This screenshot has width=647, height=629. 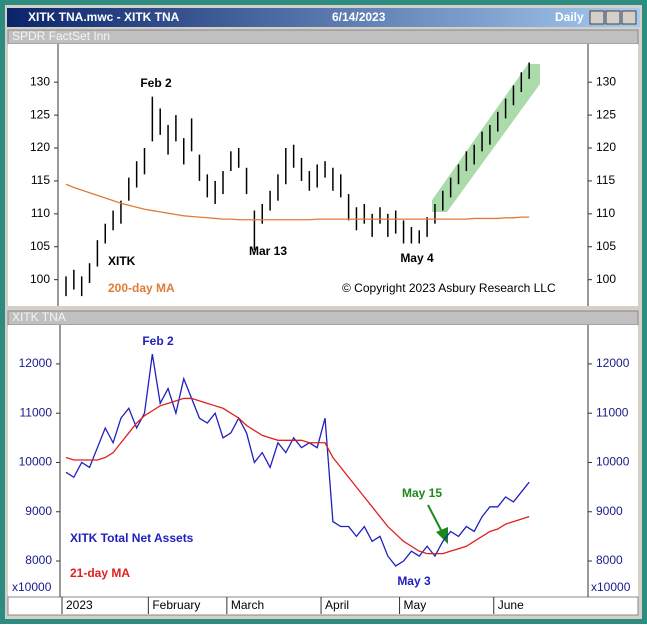 I want to click on x-tick-label: May, so click(x=415, y=605).